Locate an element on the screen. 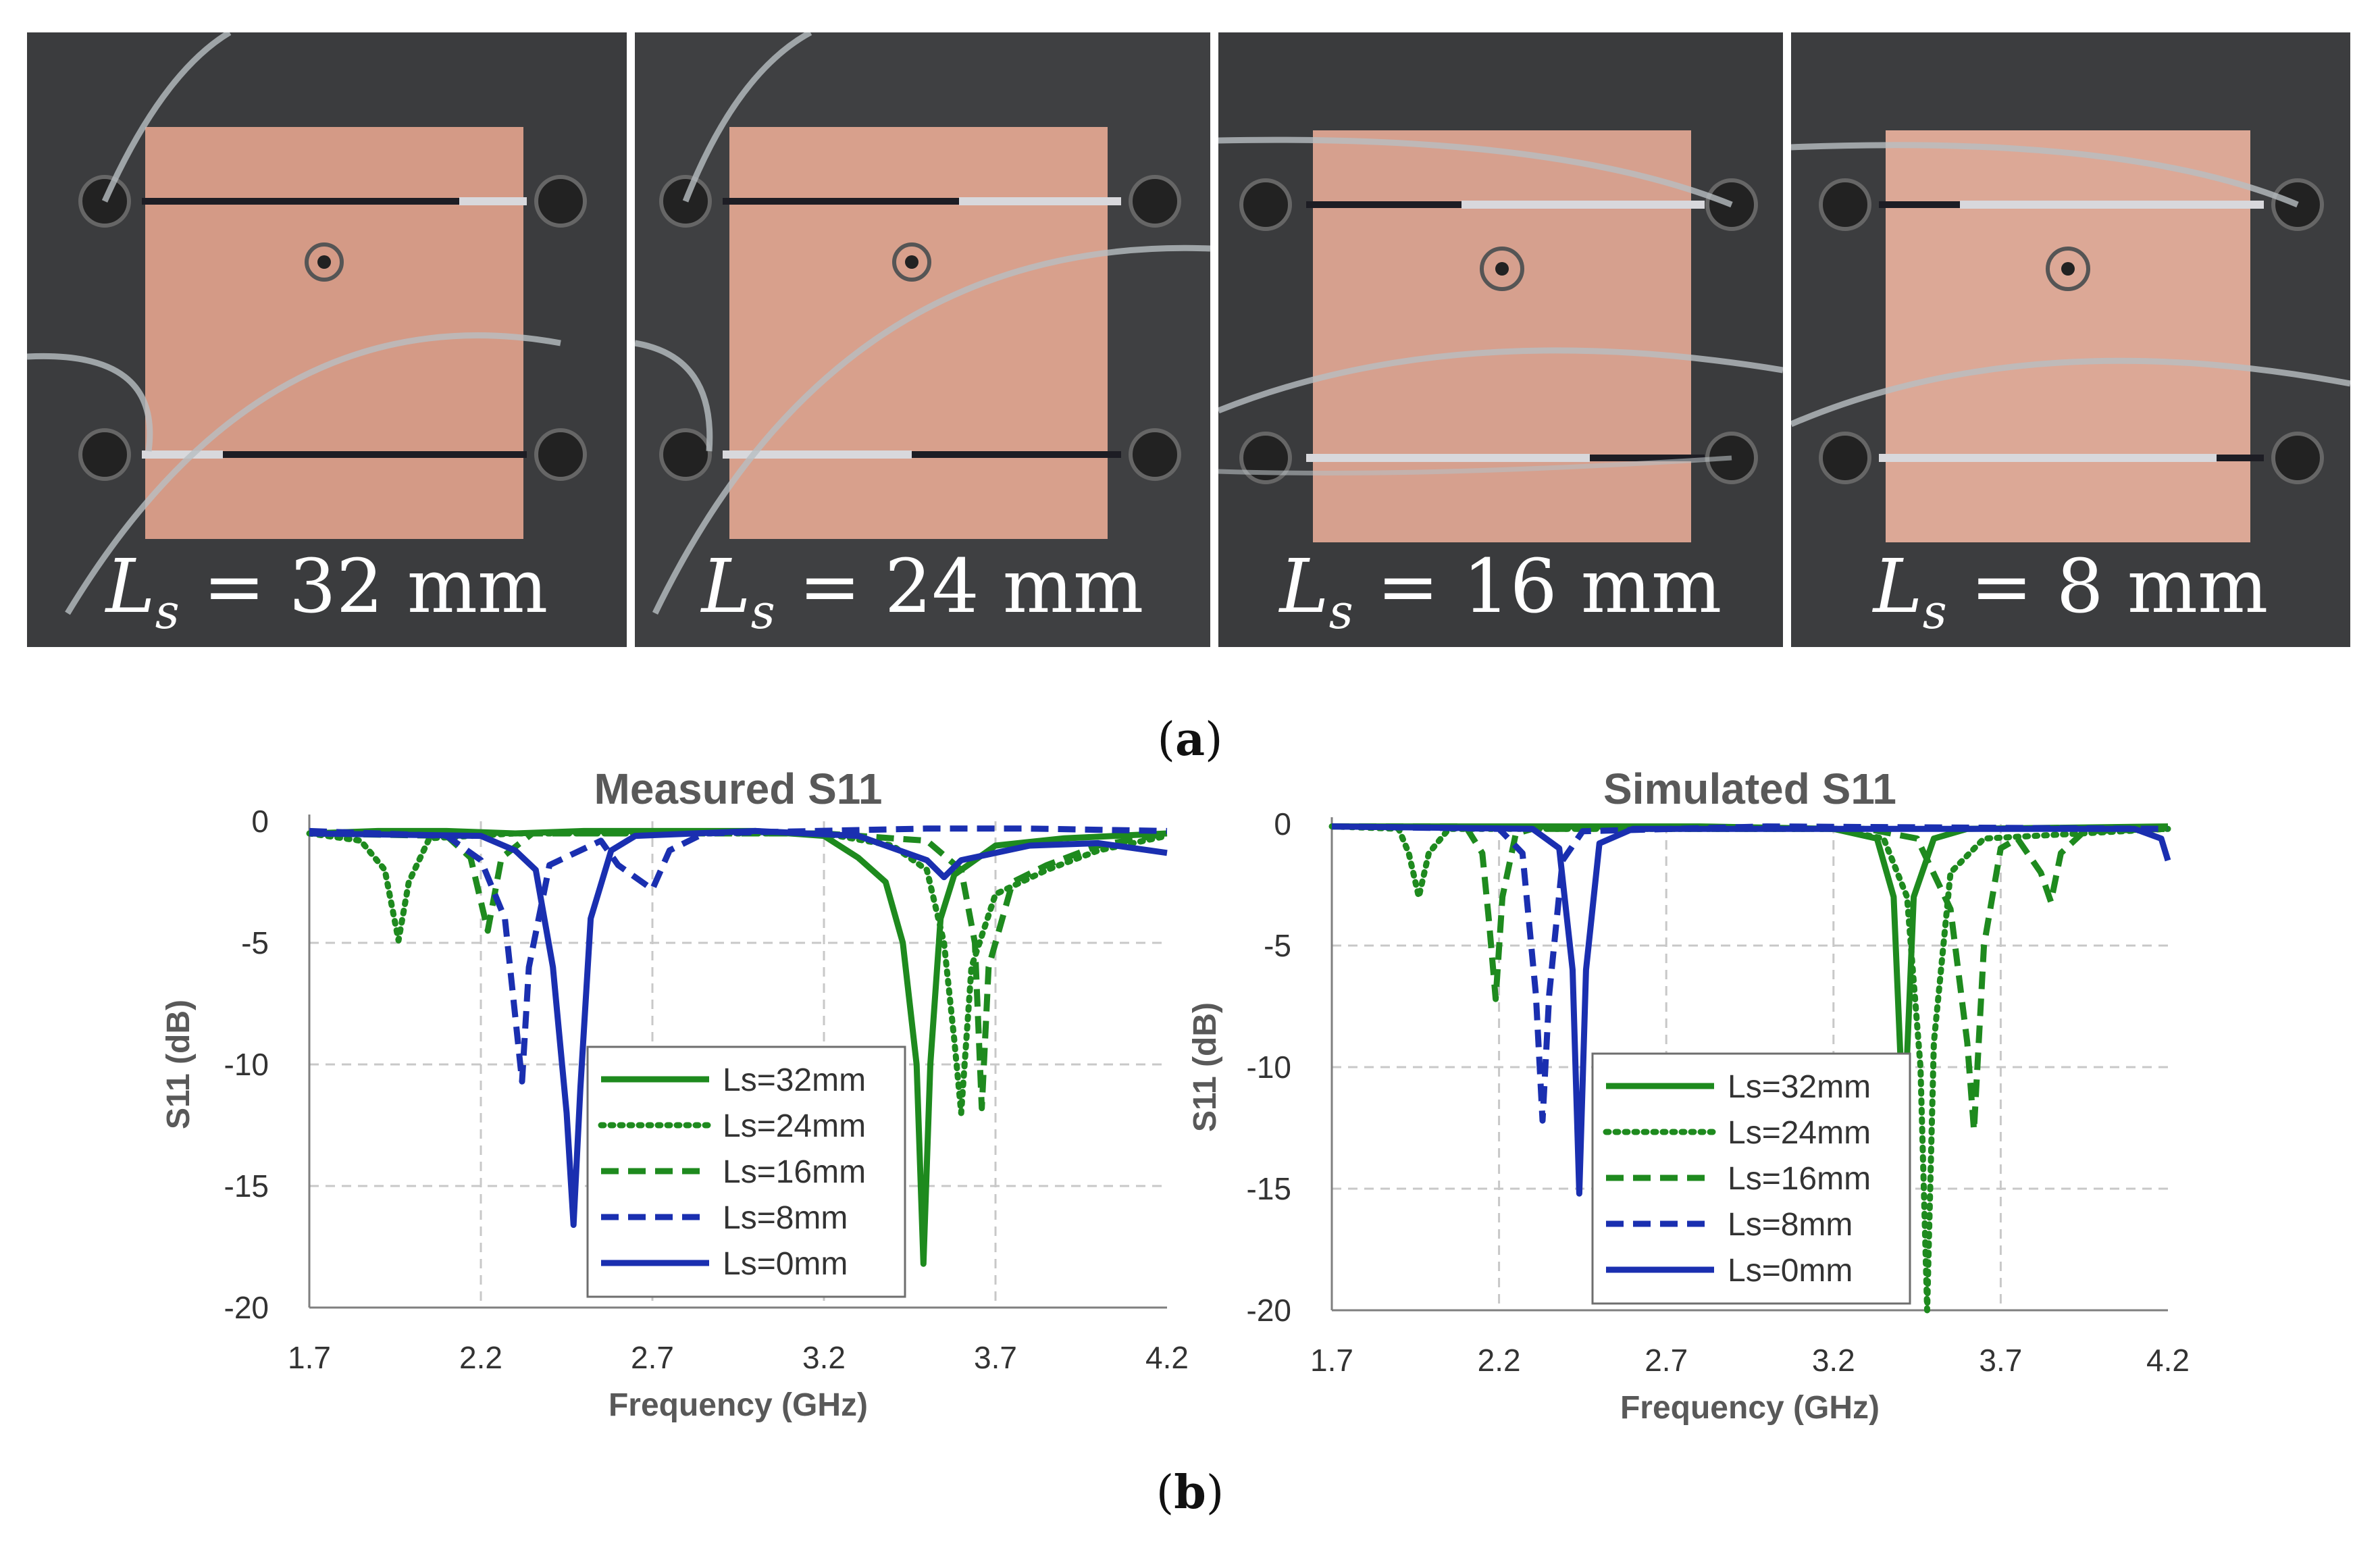 This screenshot has height=1548, width=2380. caption-b-letter: b is located at coordinates (1190, 1493).